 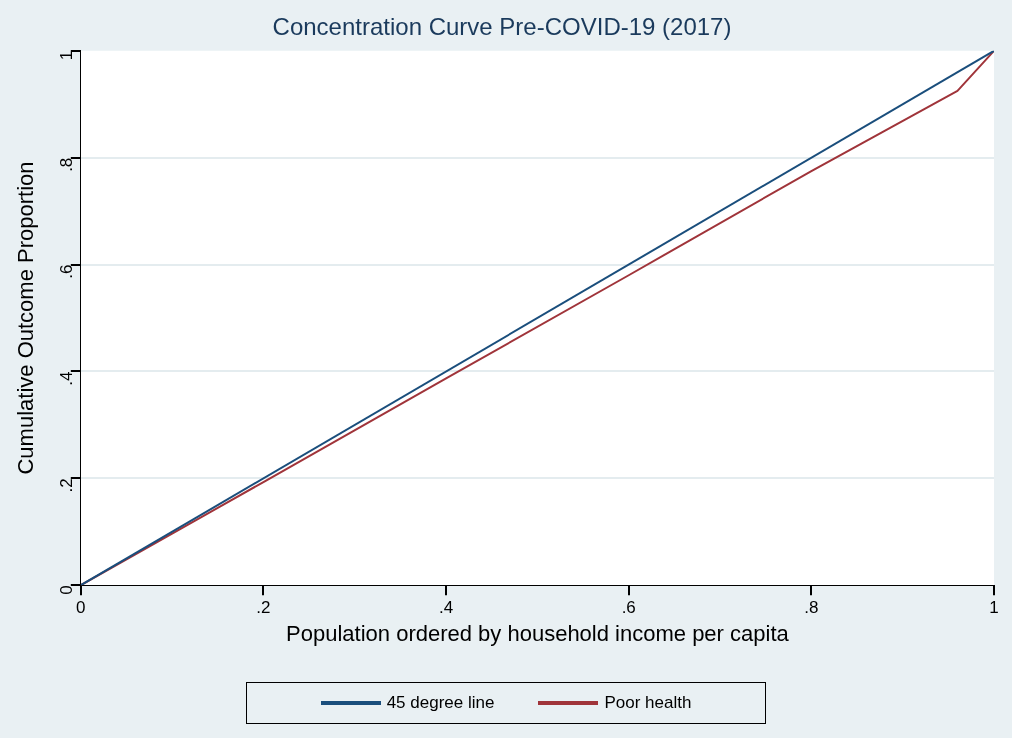 I want to click on y-tick-label: 0, so click(x=67, y=590).